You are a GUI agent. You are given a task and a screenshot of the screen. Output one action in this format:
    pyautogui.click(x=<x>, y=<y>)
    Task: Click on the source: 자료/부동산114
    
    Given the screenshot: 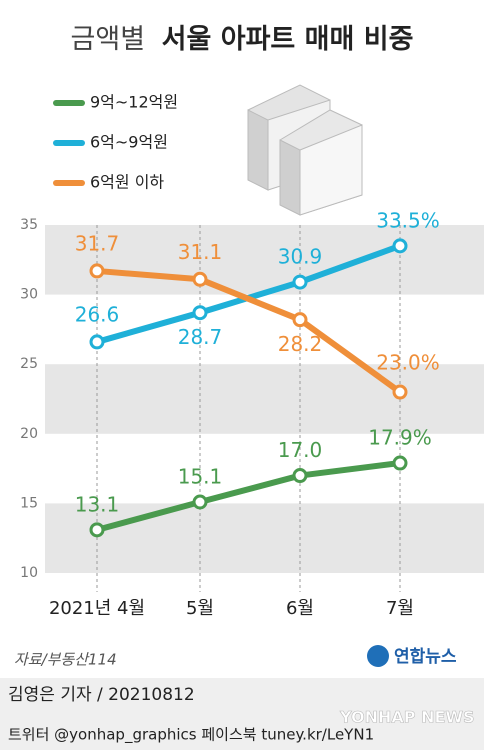 What is the action you would take?
    pyautogui.click(x=65, y=660)
    